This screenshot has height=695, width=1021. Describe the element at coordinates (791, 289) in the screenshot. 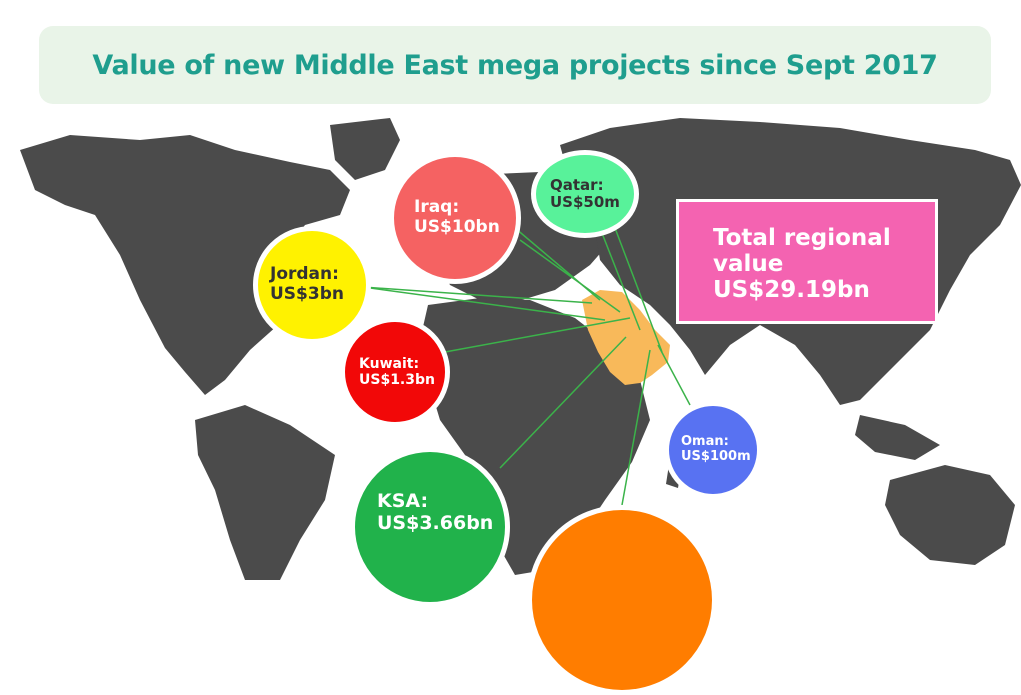

I see `total-line-3: US$29.19bn` at that location.